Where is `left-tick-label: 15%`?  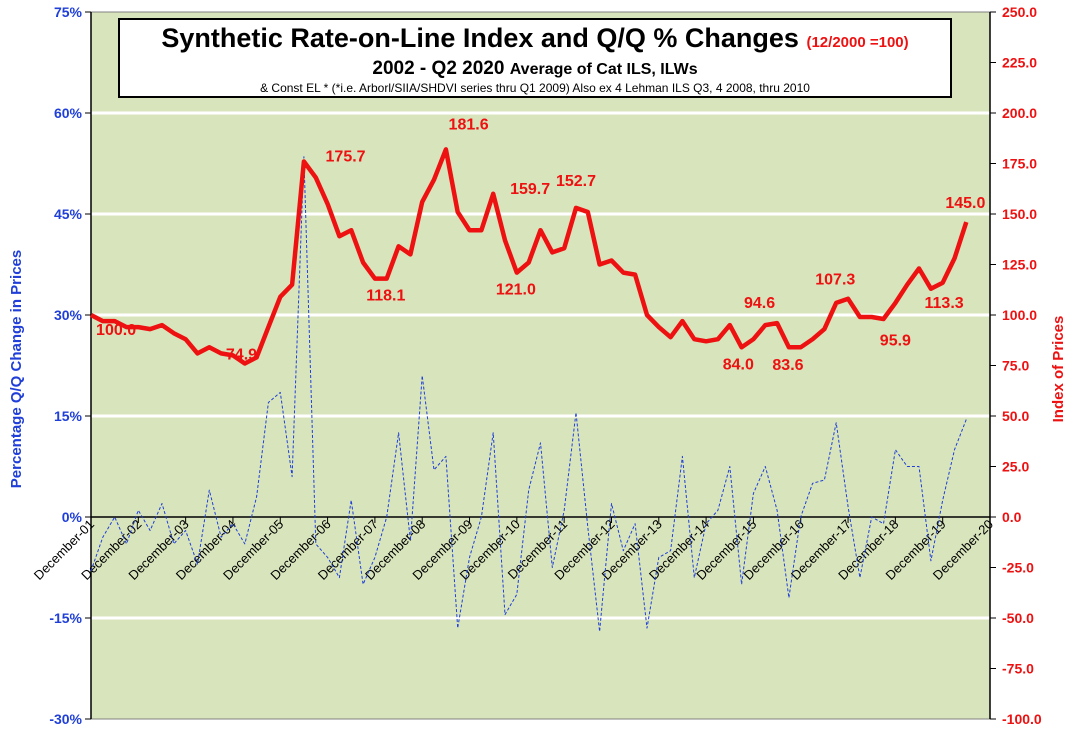 left-tick-label: 15% is located at coordinates (68, 416).